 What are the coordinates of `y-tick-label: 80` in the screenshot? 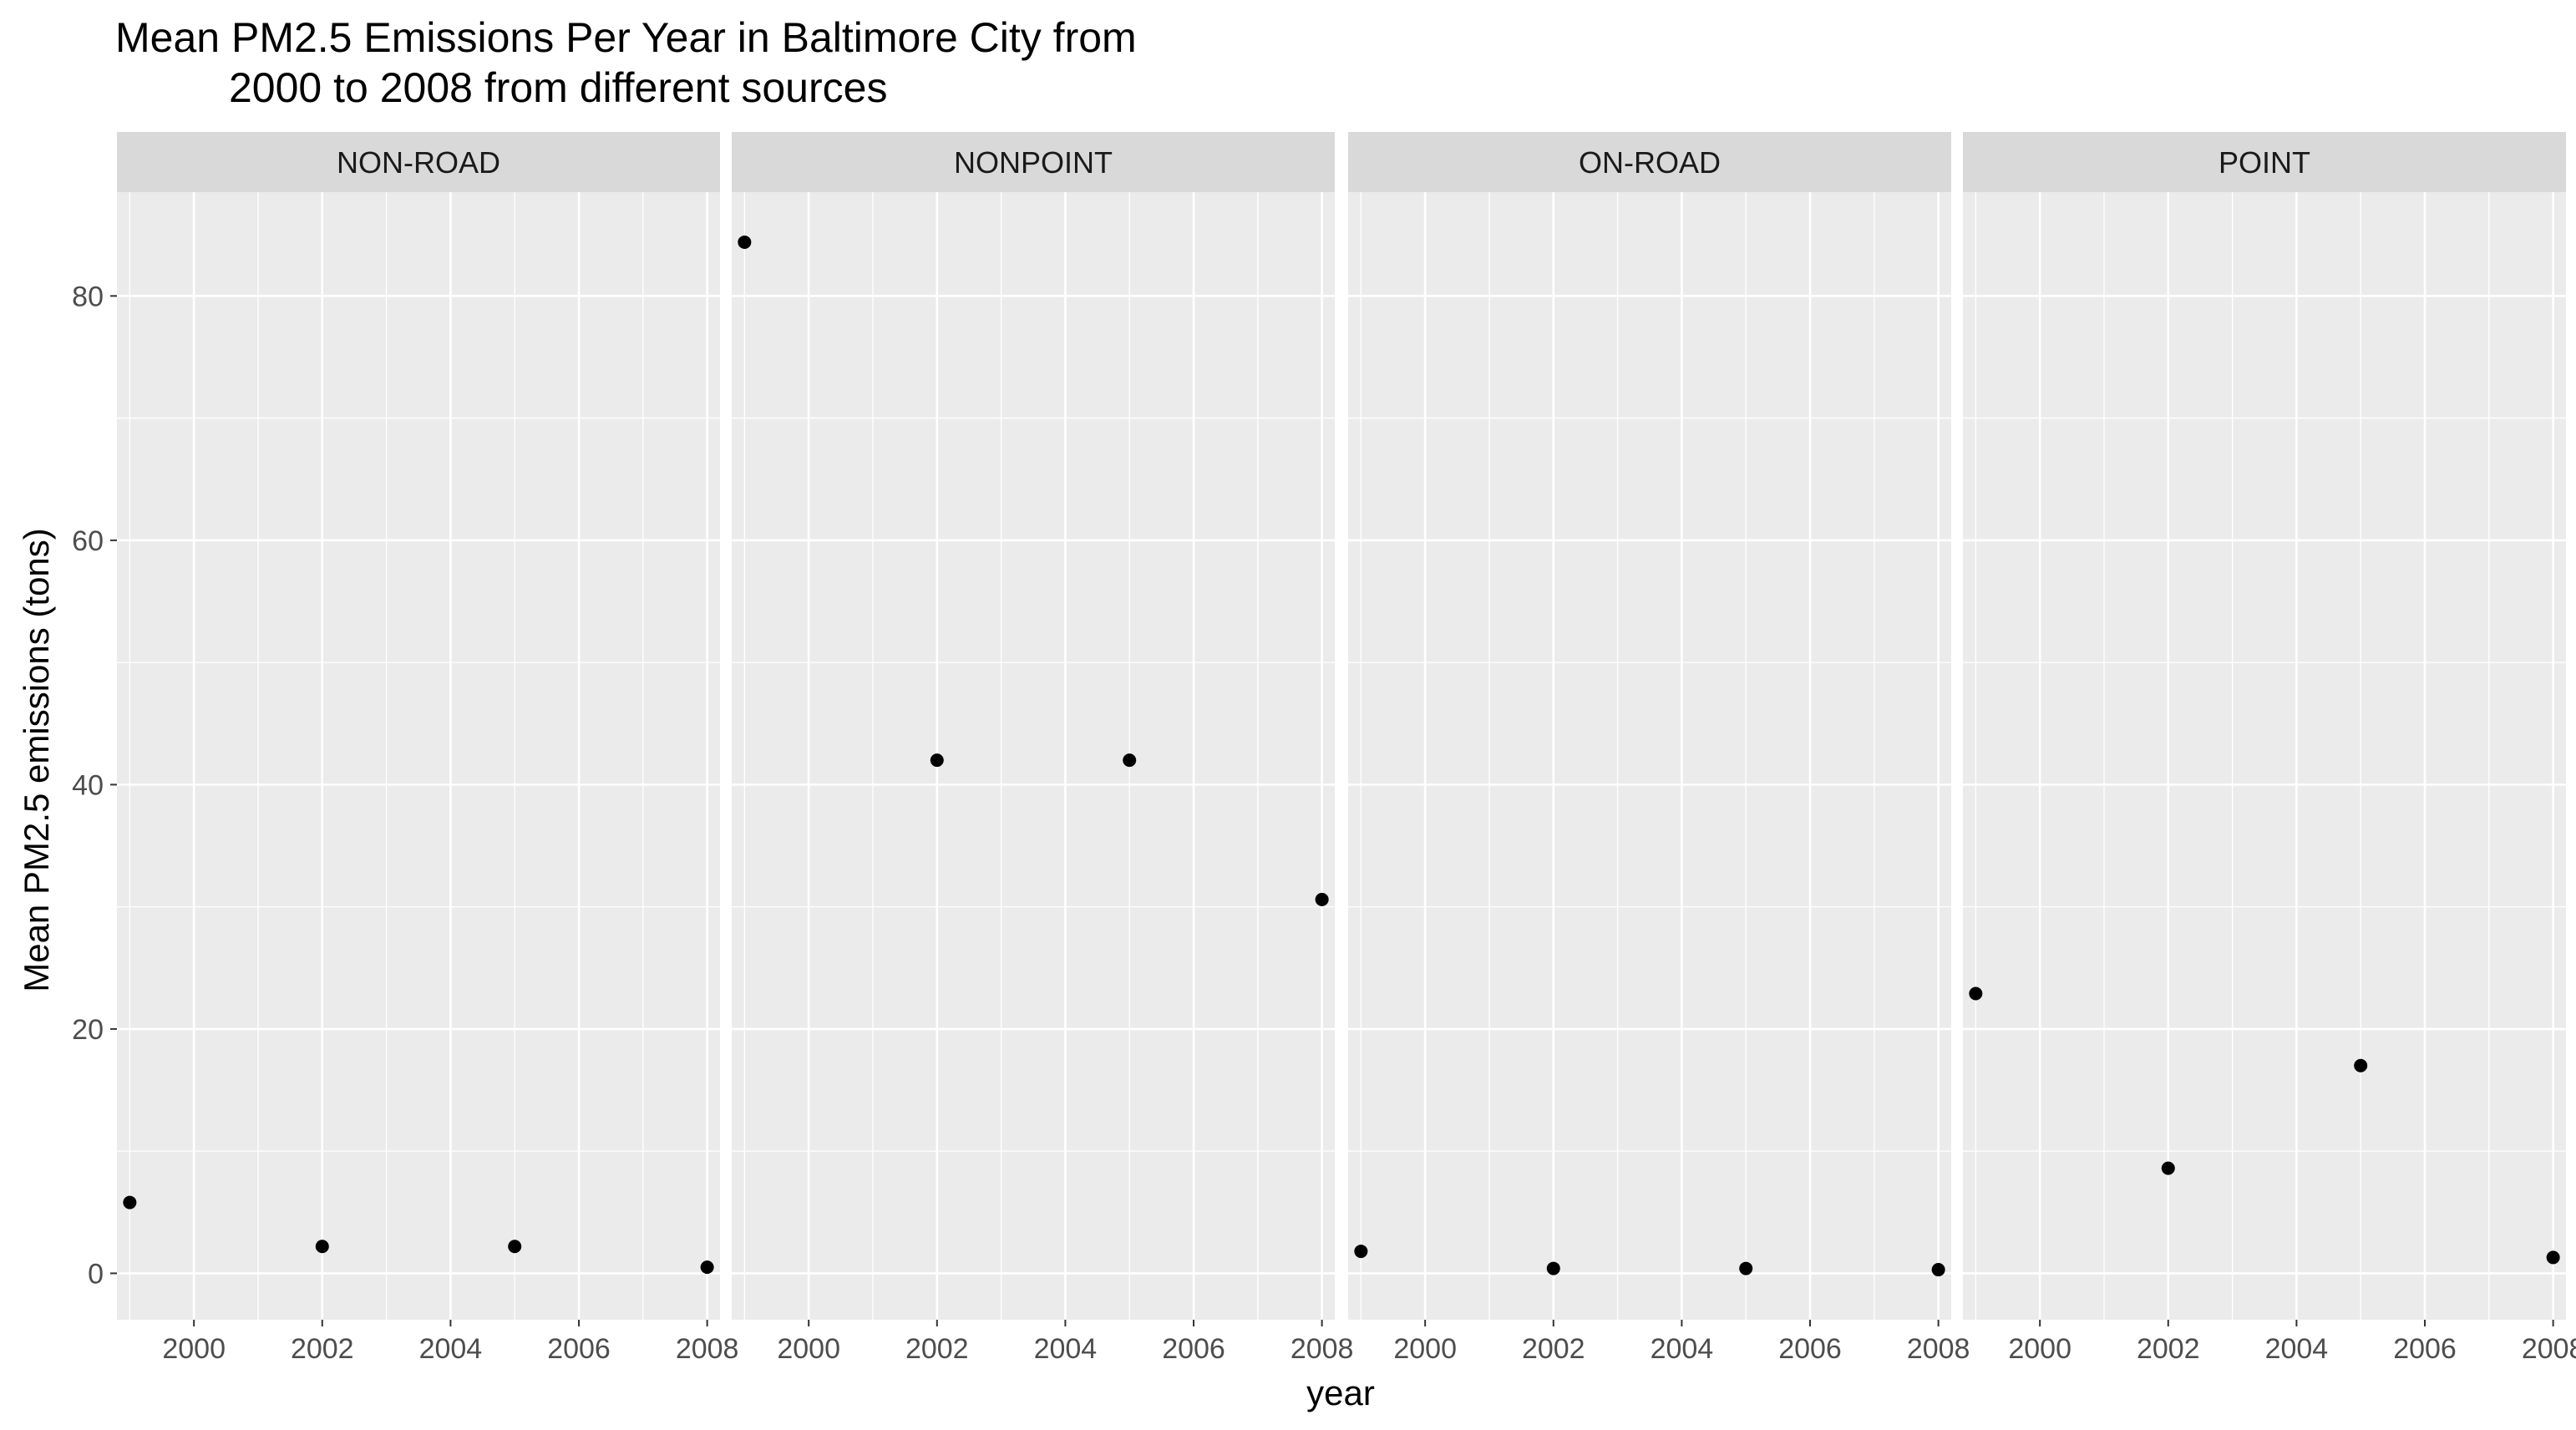 It's located at (88, 296).